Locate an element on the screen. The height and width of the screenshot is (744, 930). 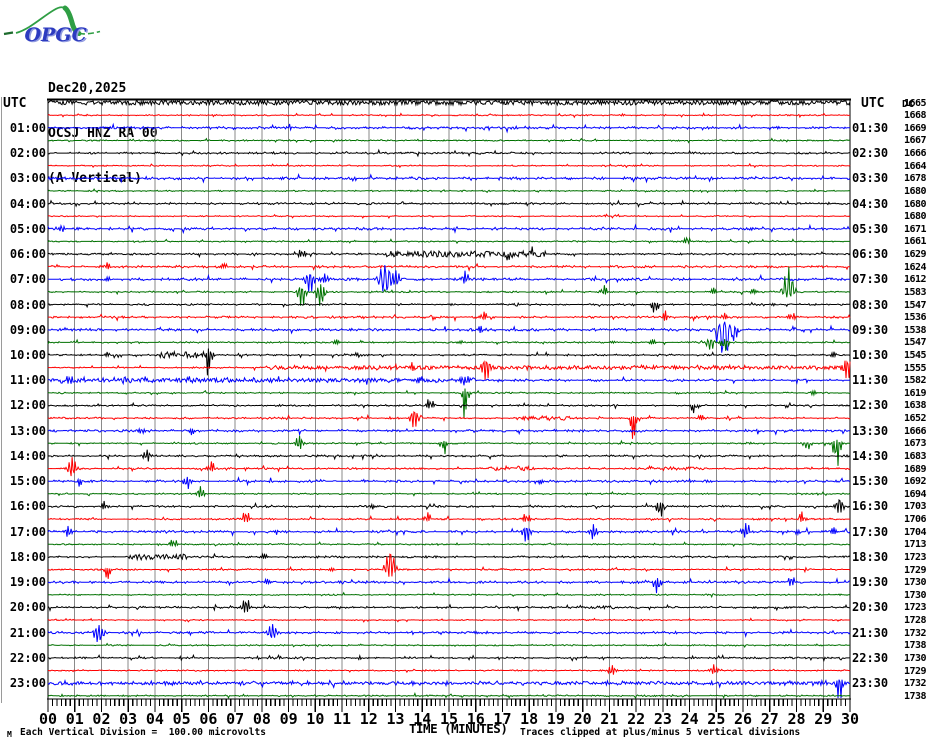
trace-13:00 is located at coordinates (449, 432).